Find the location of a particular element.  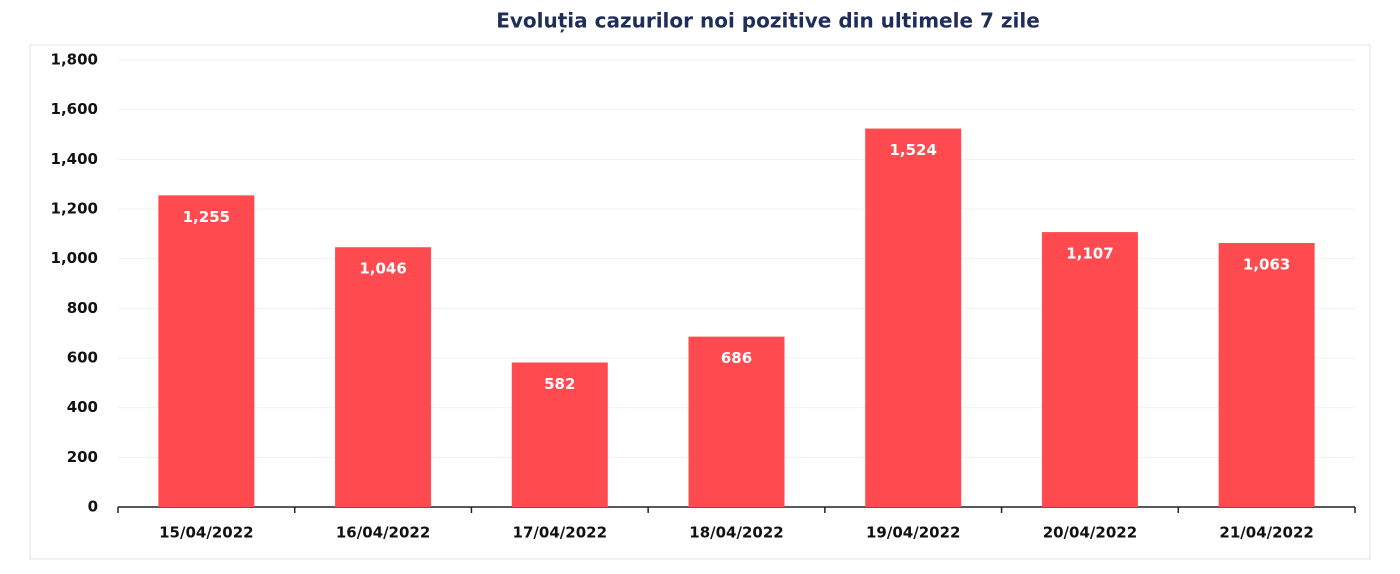

y-tick-label: 400 is located at coordinates (82, 407).